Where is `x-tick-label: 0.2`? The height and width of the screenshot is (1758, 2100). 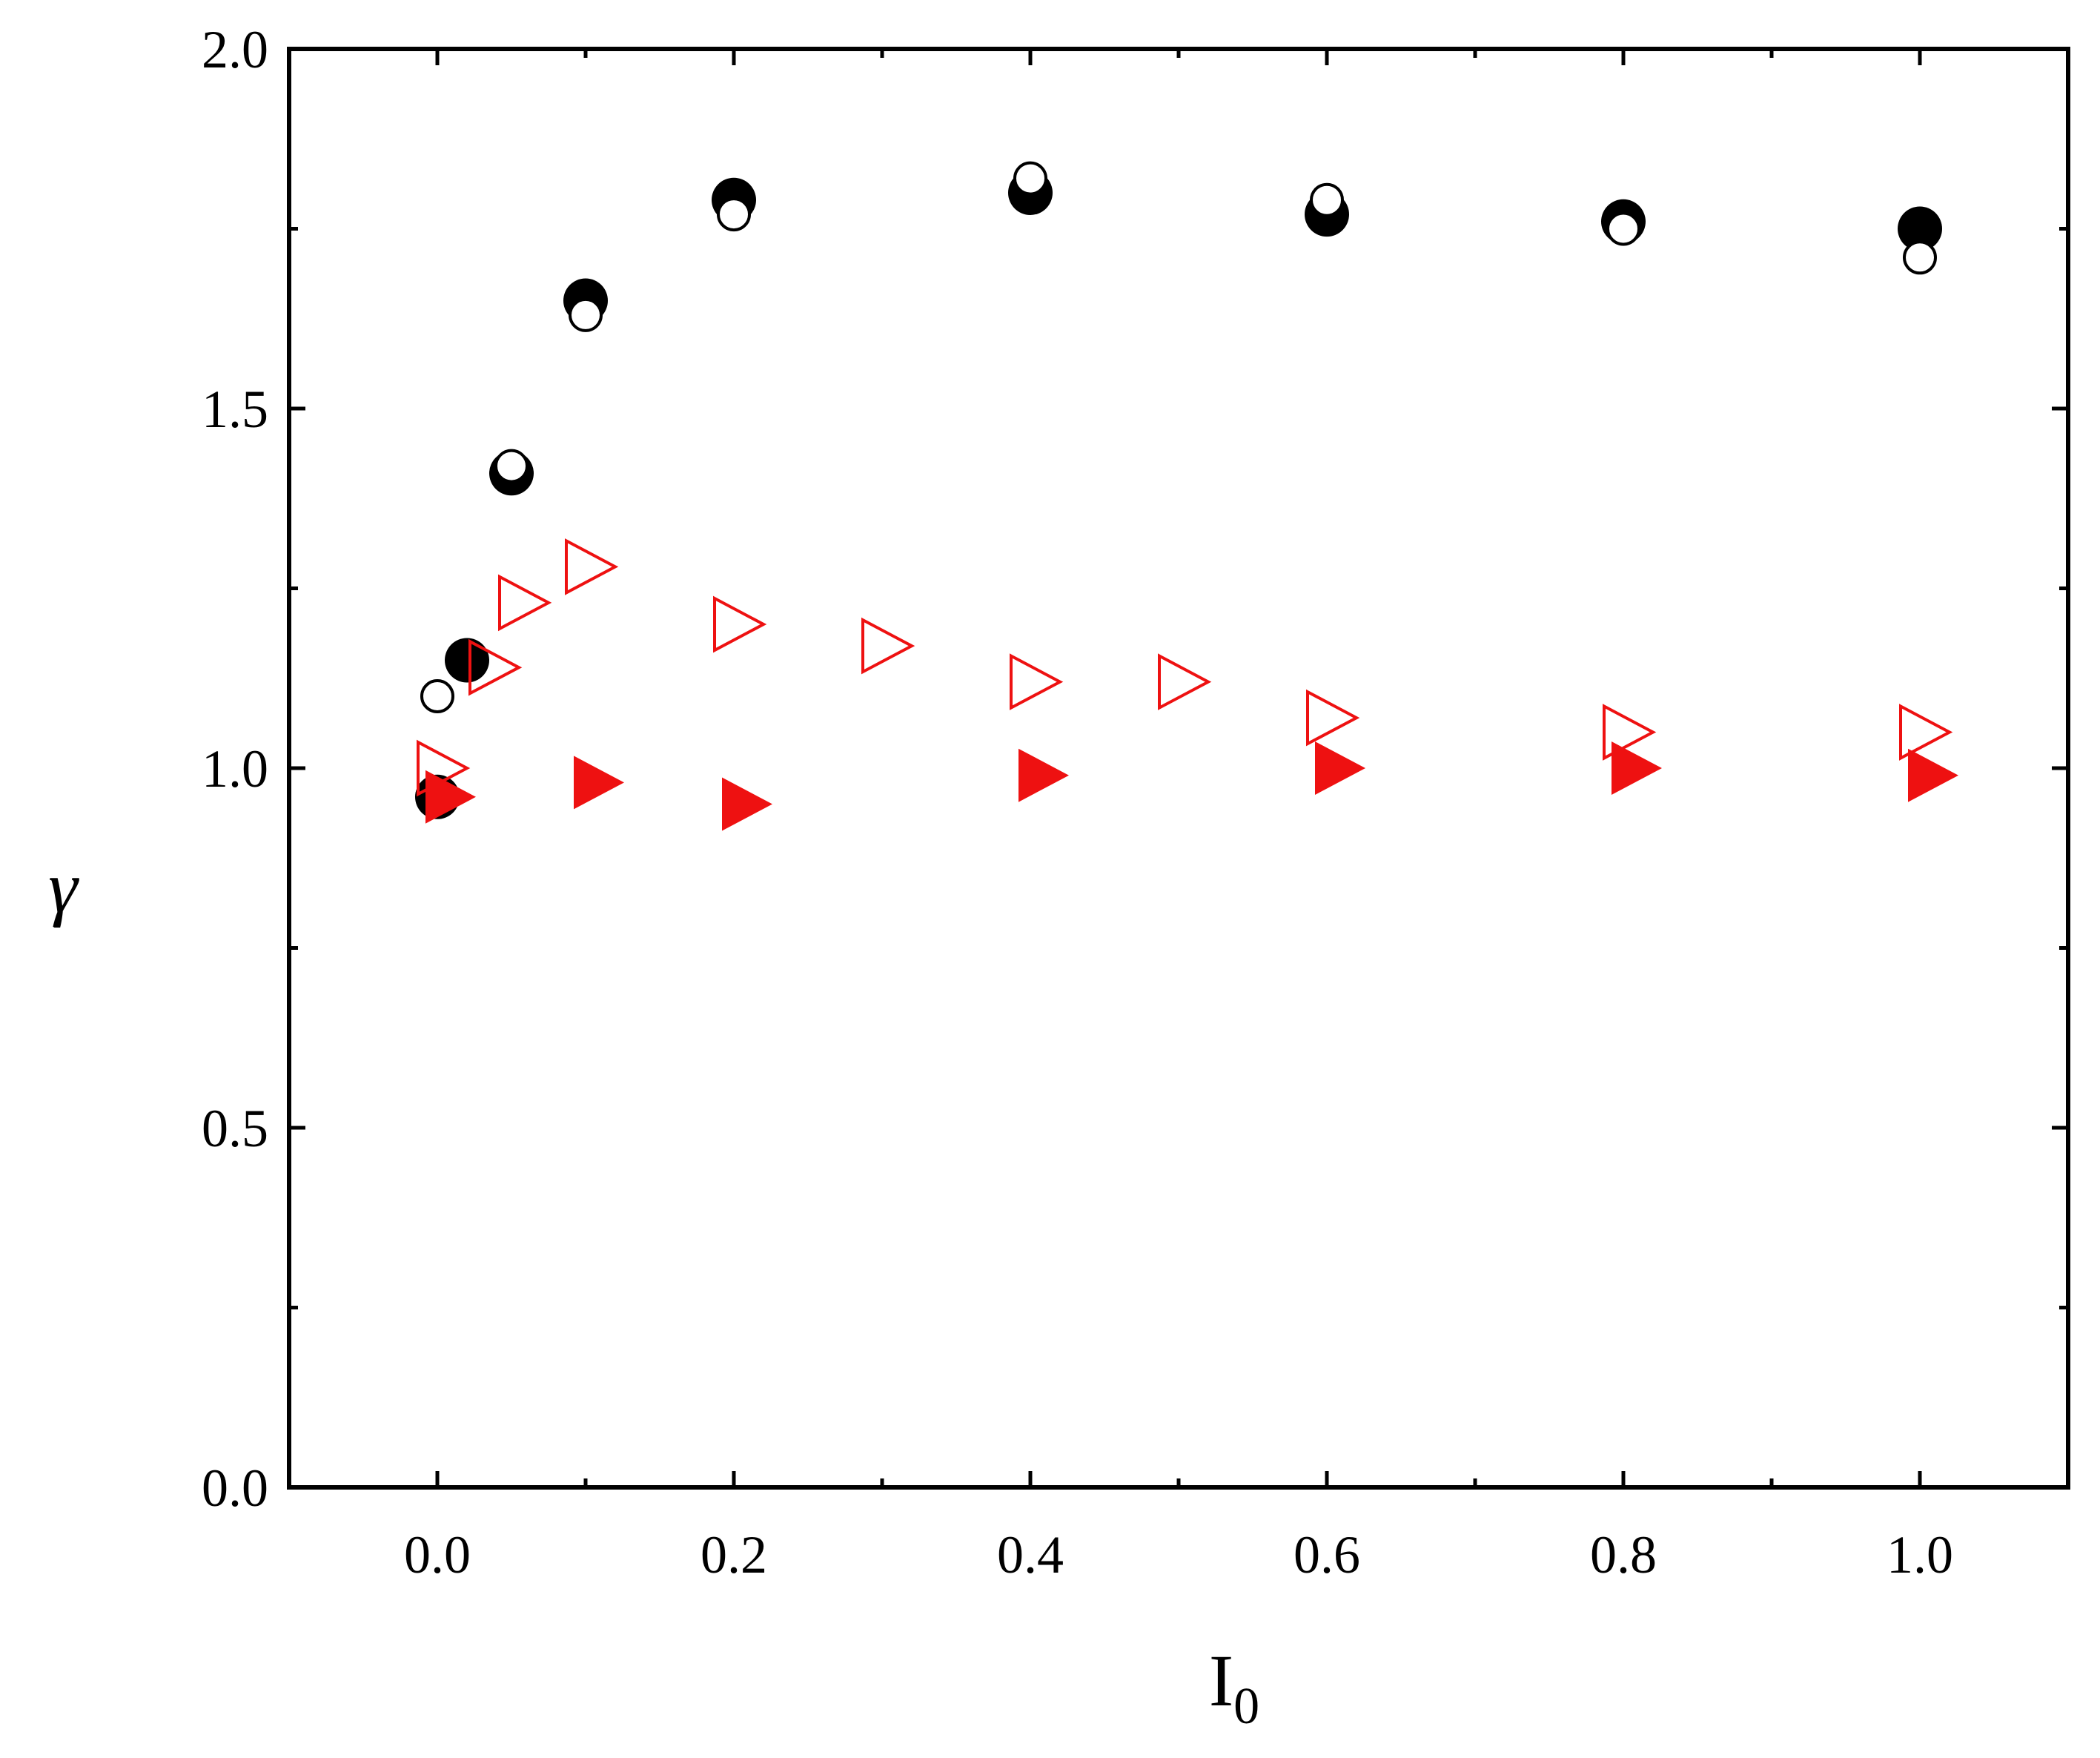
x-tick-label: 0.2 is located at coordinates (733, 1554).